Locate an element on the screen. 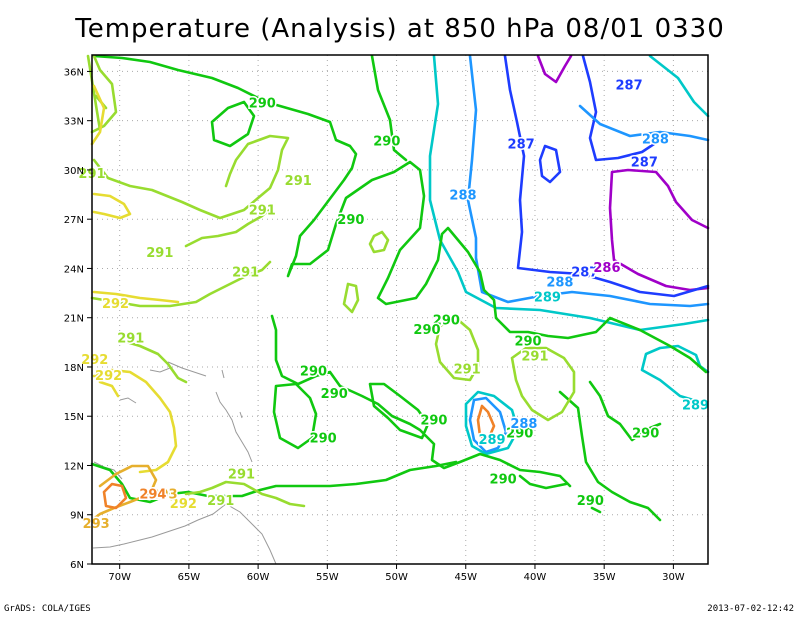 This screenshot has height=618, width=800. tick-label-lon: 30W is located at coordinates (673, 577).